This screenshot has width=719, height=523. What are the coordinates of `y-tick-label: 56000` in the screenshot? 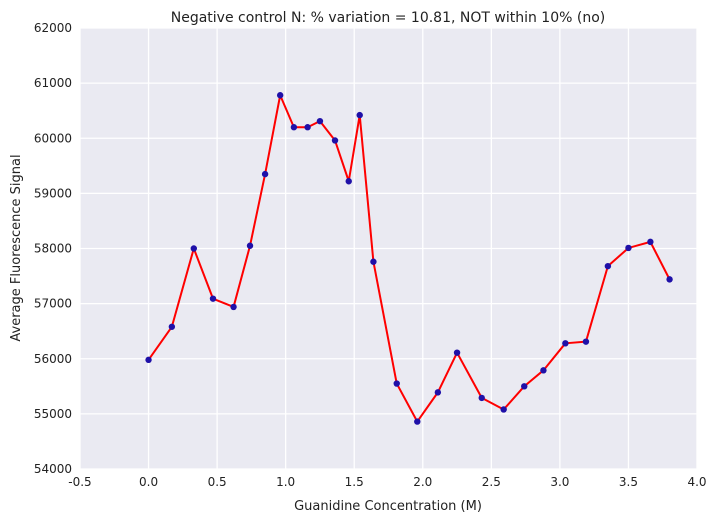 It's located at (53, 359).